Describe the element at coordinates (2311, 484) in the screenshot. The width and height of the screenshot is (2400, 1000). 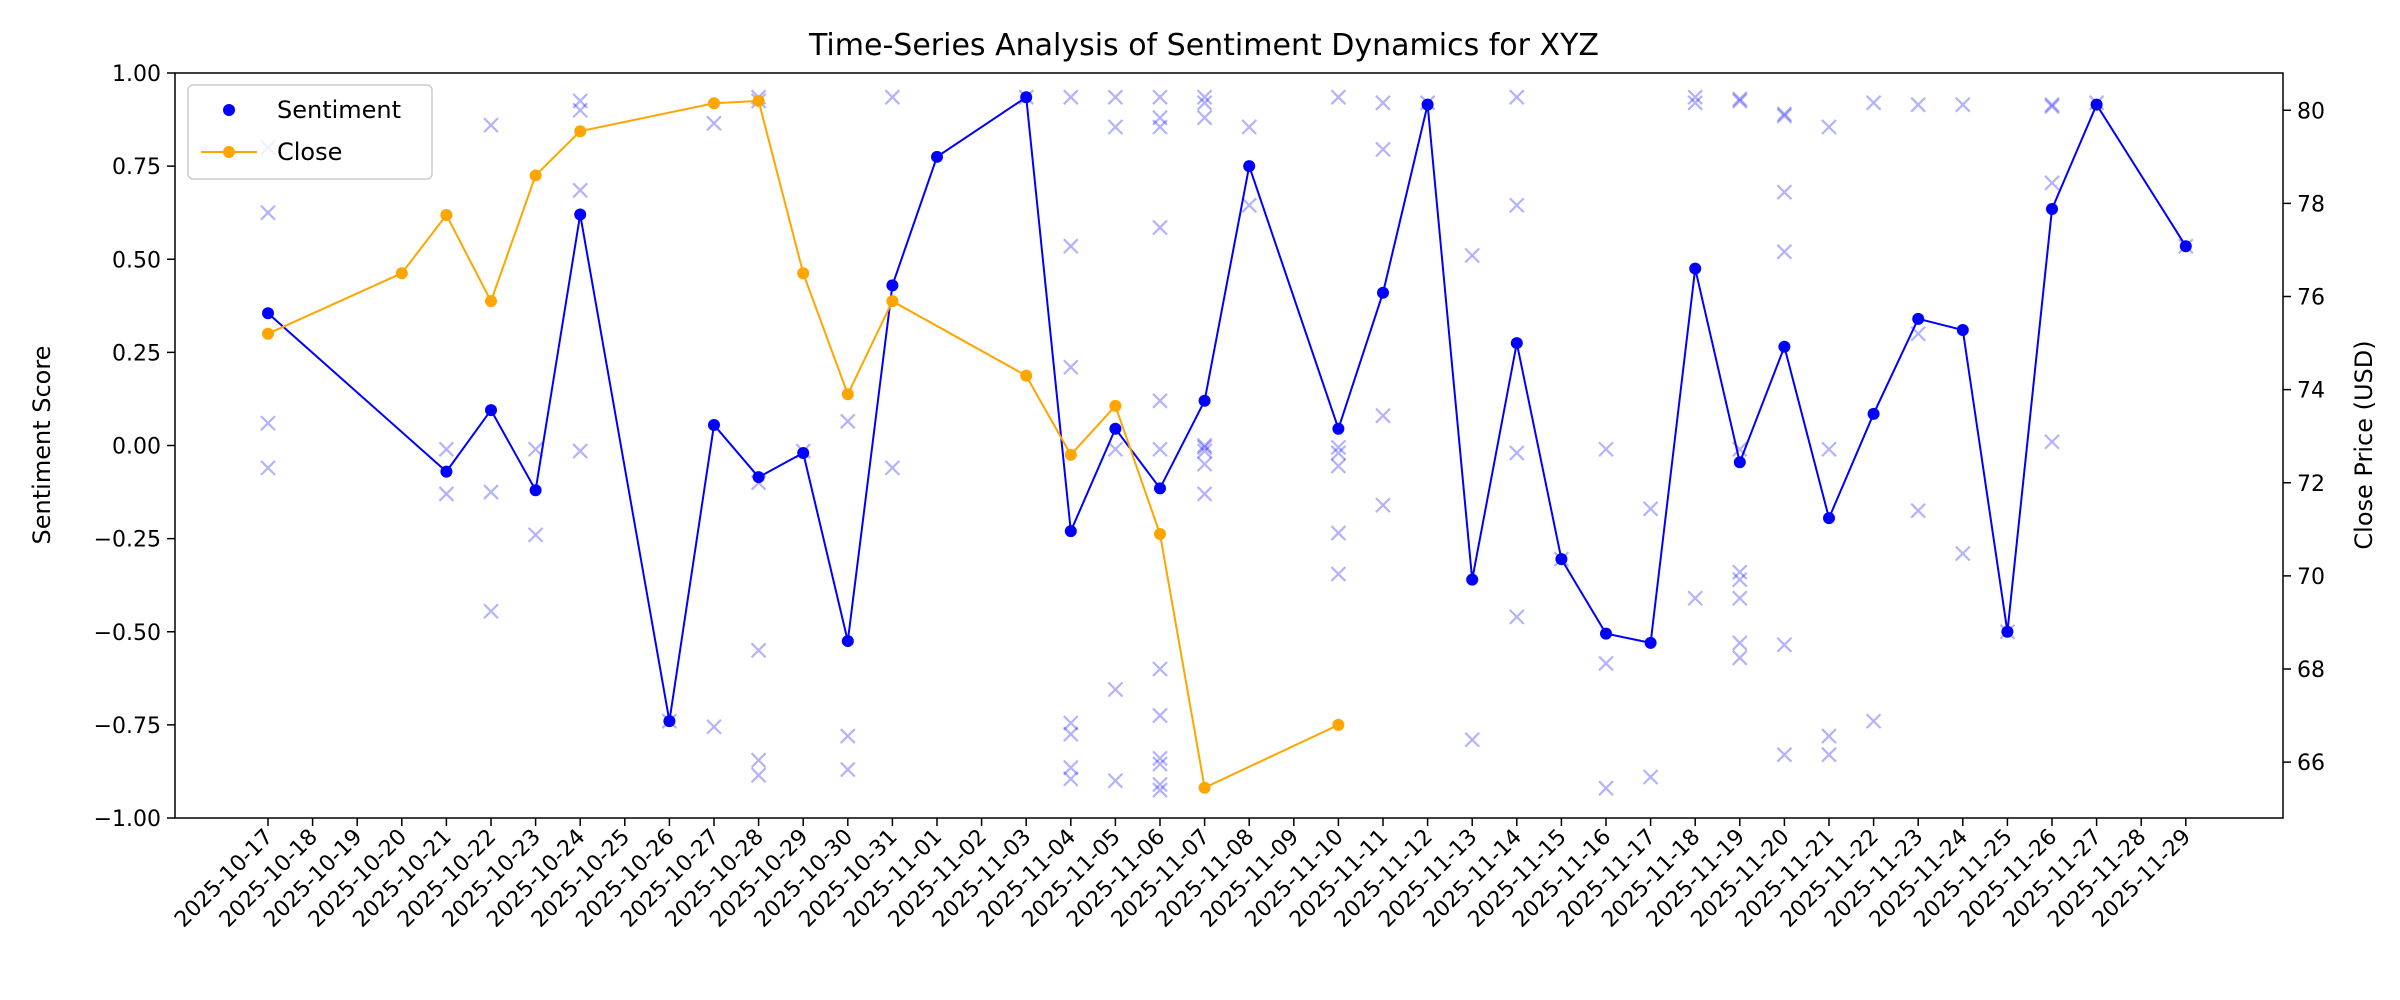
I see `y2-tick-label: 72` at that location.